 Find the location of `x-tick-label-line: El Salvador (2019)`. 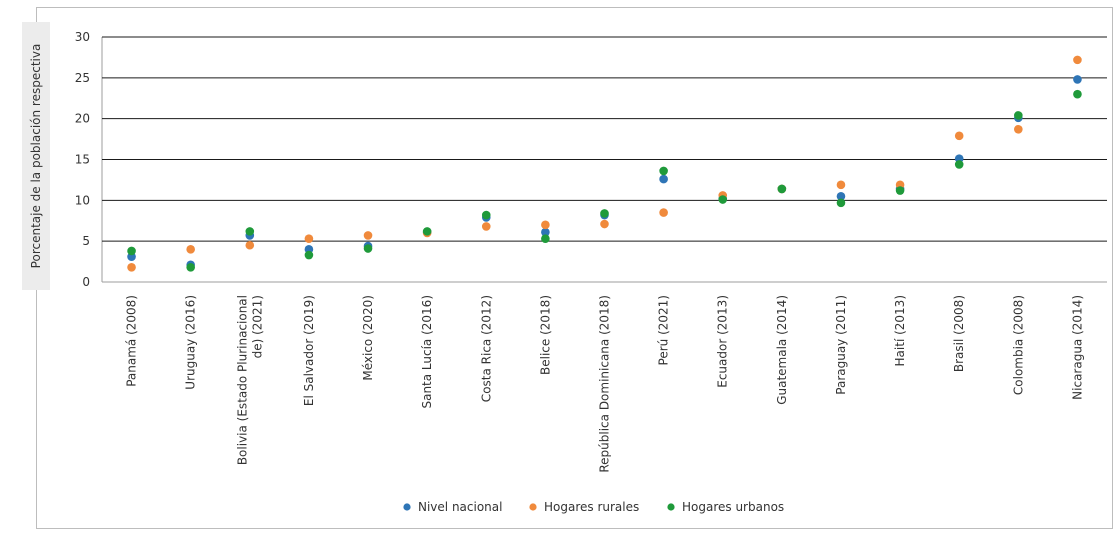

x-tick-label-line: El Salvador (2019) is located at coordinates (309, 350).